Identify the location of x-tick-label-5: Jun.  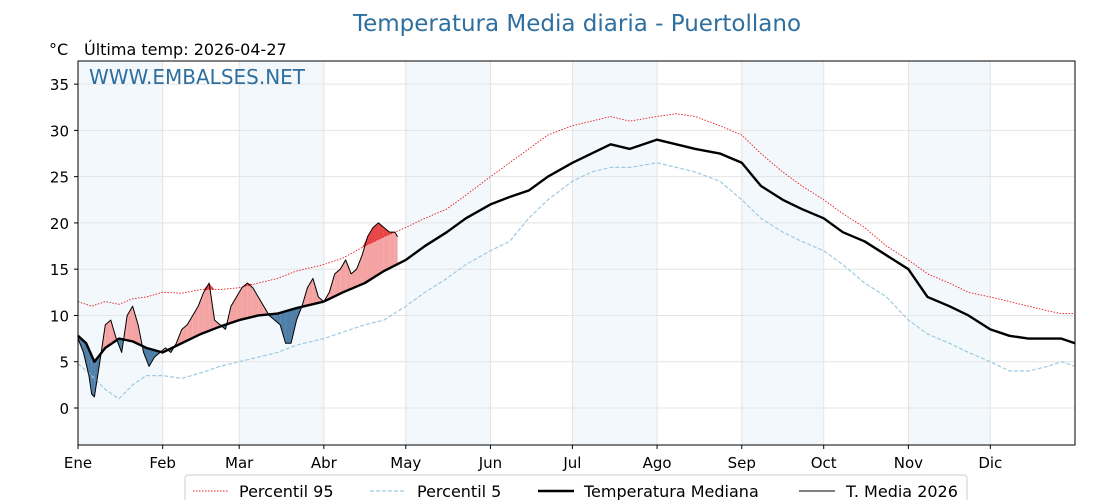
(490, 463).